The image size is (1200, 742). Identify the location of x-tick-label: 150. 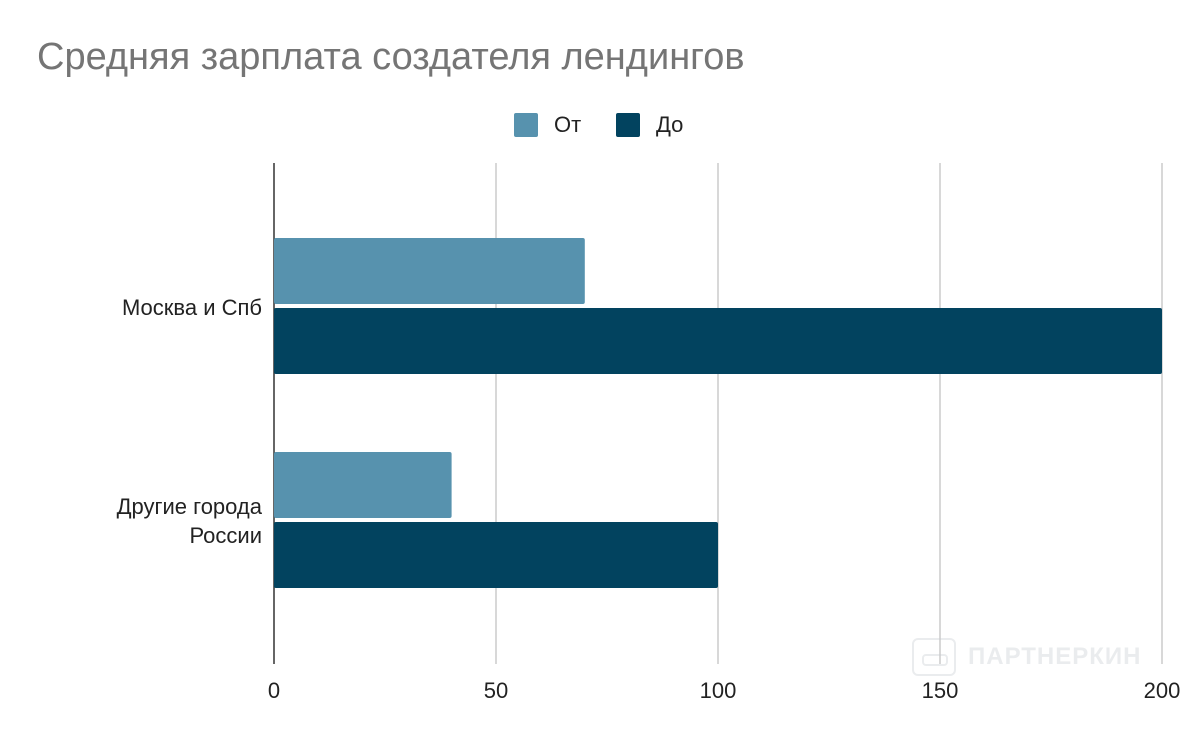
(940, 690).